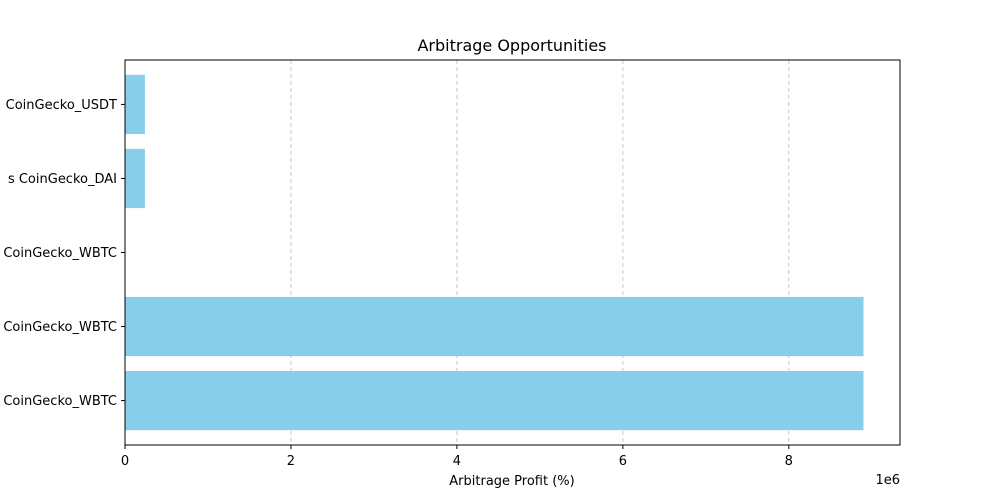 The width and height of the screenshot is (1000, 500). I want to click on category-label-2: CoinGecko_WBTC, so click(60, 253).